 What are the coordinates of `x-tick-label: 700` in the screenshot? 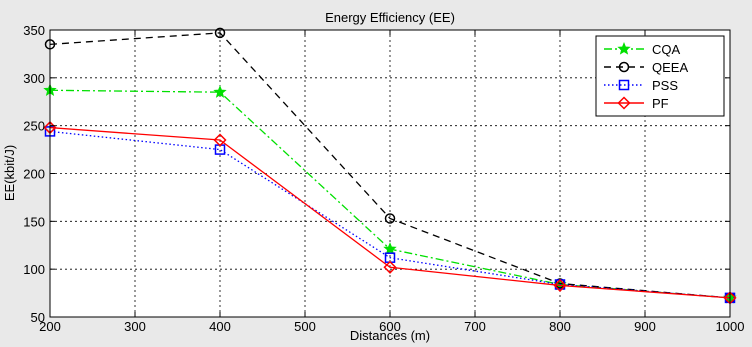 It's located at (475, 326).